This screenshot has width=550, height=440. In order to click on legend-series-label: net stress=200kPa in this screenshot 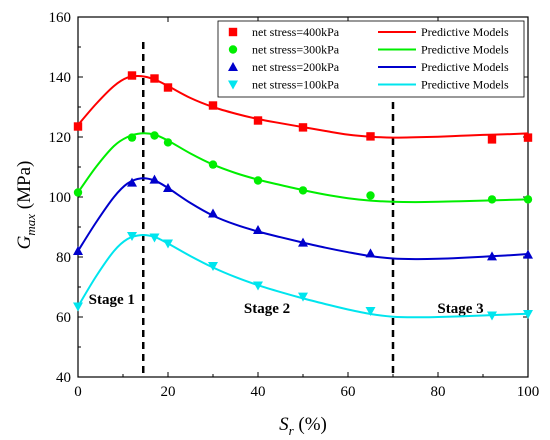, I will do `click(296, 67)`.